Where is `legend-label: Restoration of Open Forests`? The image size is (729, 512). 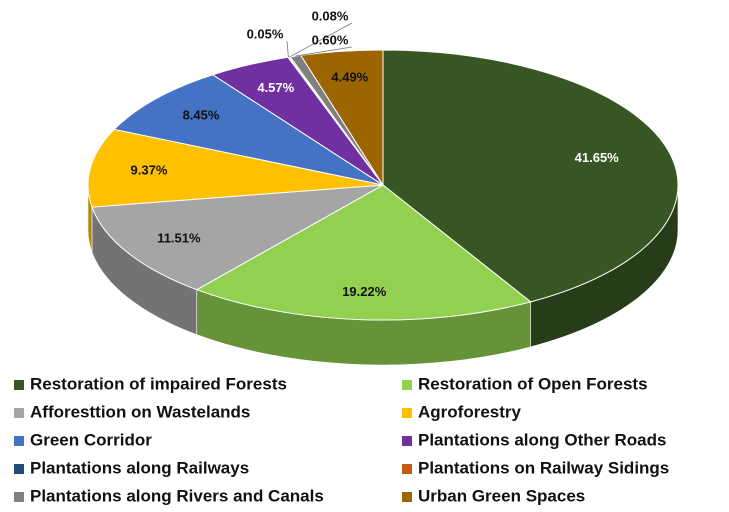
legend-label: Restoration of Open Forests is located at coordinates (533, 383).